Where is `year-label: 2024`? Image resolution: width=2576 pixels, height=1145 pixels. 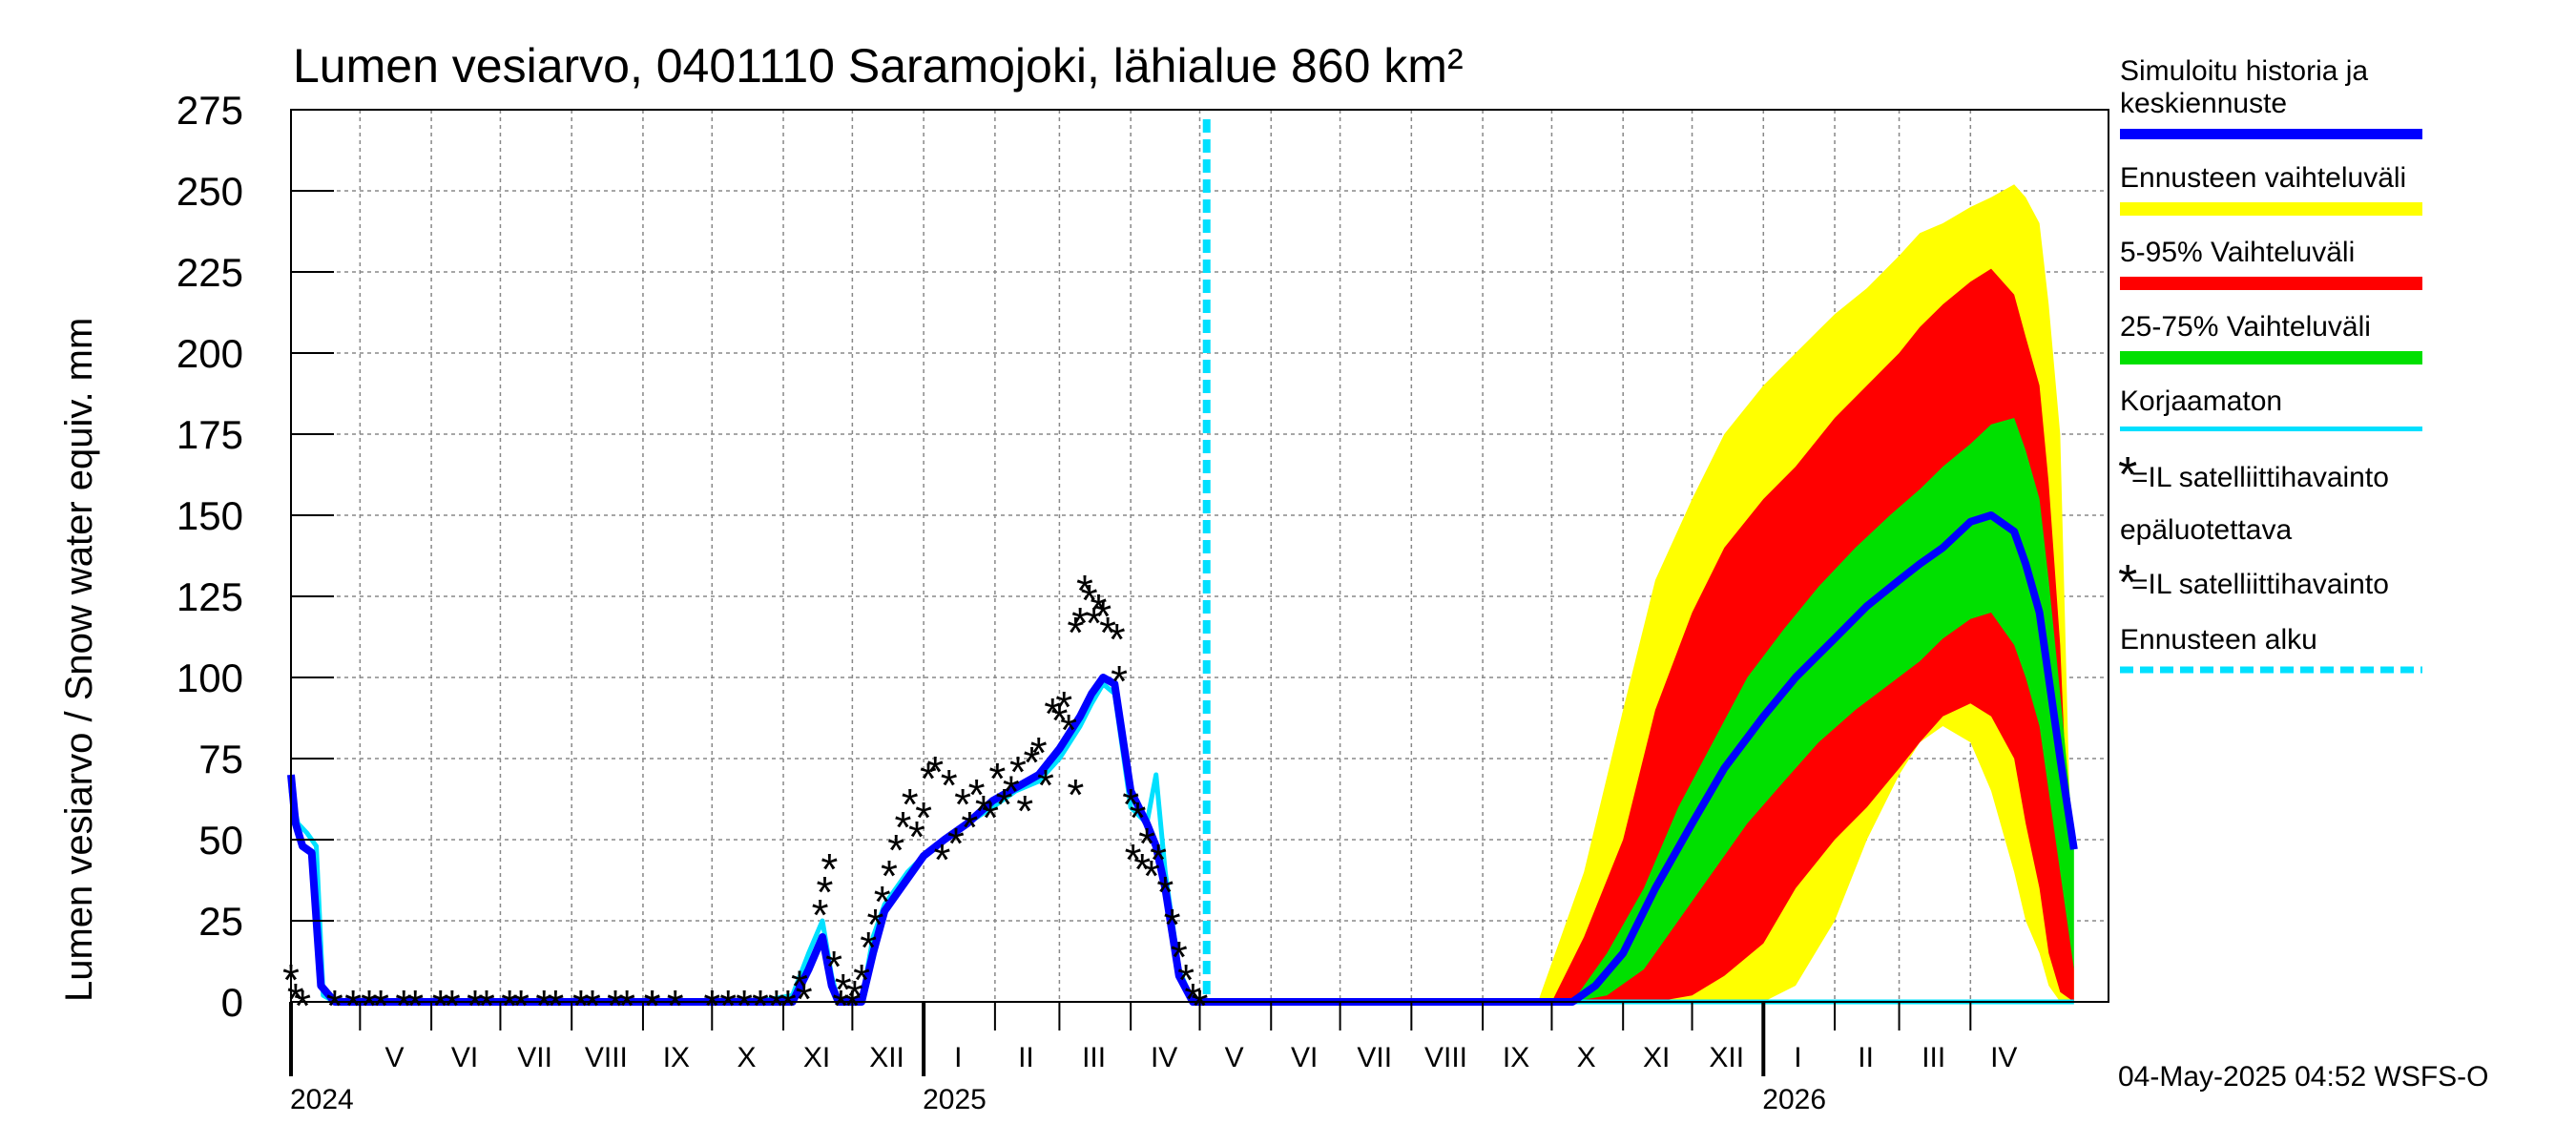
year-label: 2024 is located at coordinates (322, 1099).